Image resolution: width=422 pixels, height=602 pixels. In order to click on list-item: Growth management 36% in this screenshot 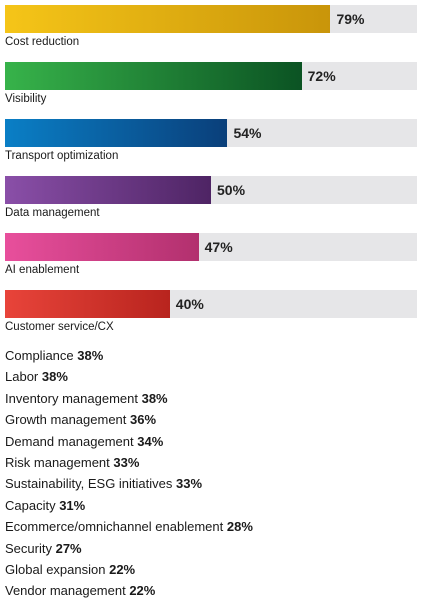, I will do `click(129, 419)`.